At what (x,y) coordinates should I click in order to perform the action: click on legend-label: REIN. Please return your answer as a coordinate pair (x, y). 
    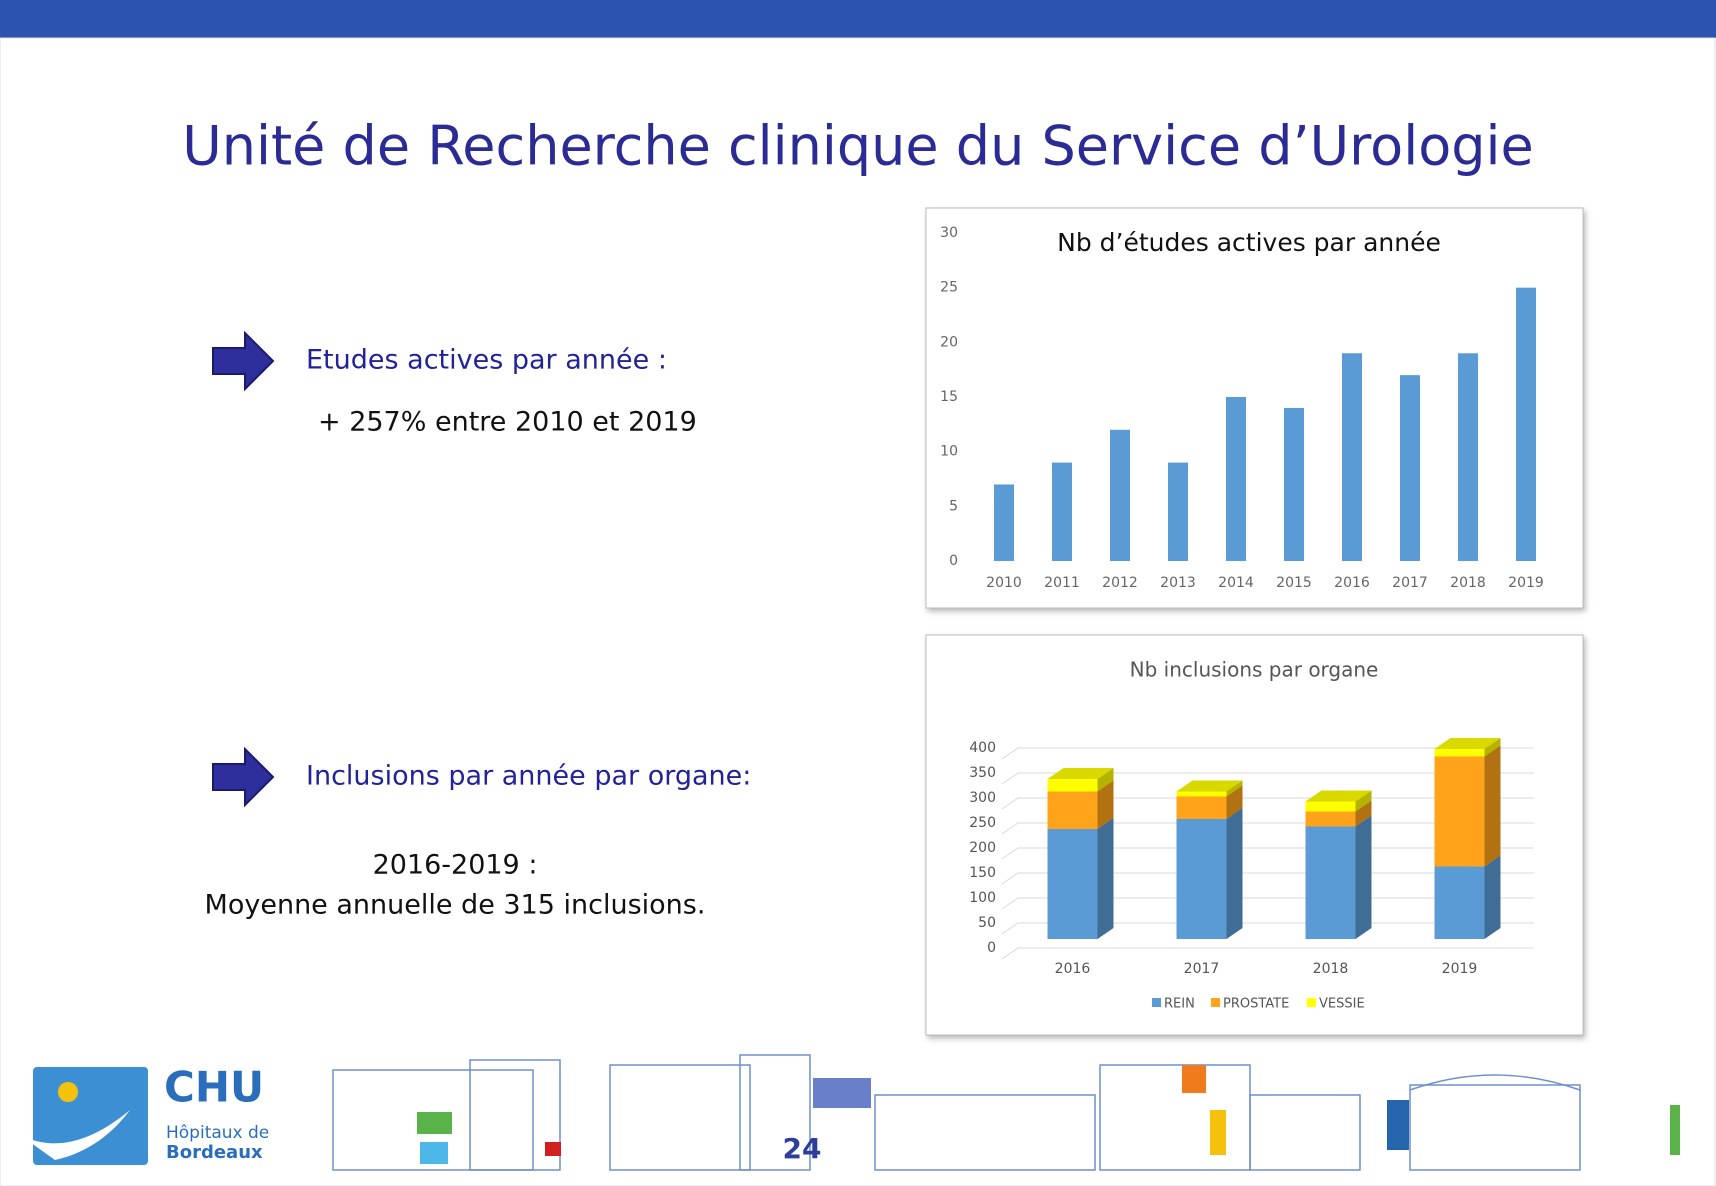
    Looking at the image, I should click on (1179, 1004).